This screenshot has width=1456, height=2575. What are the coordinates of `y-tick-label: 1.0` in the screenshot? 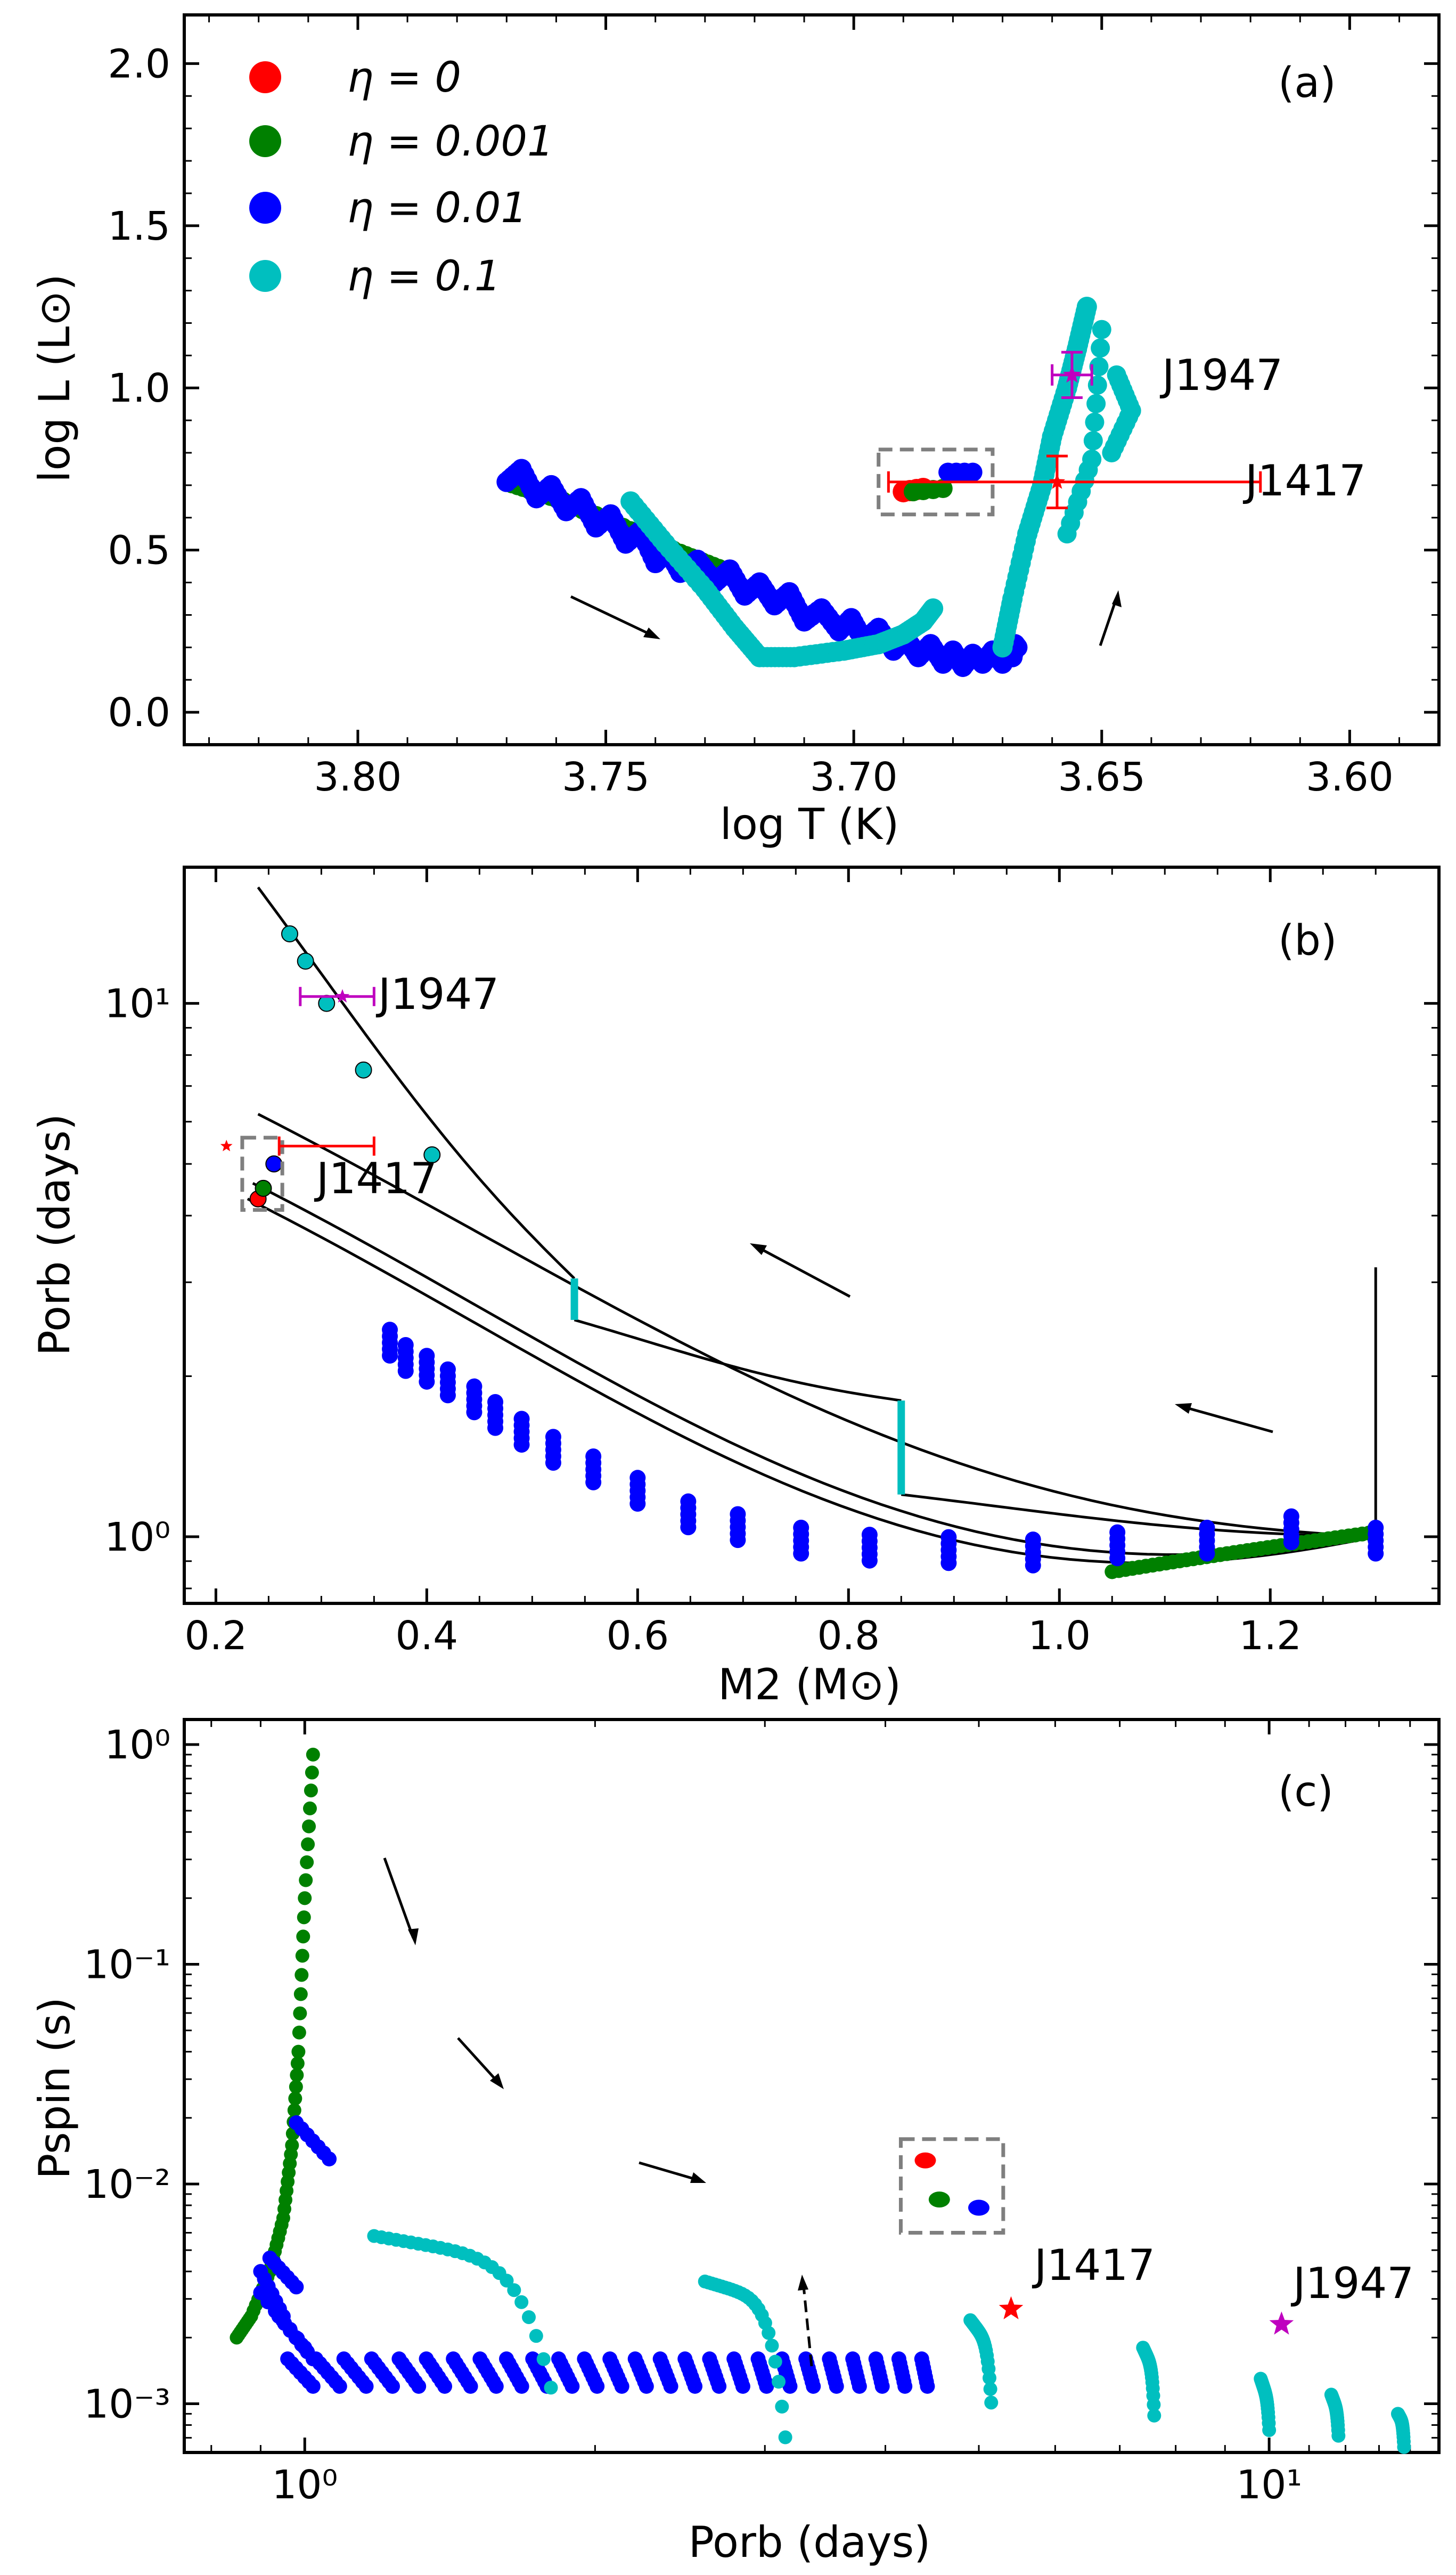 It's located at (139, 388).